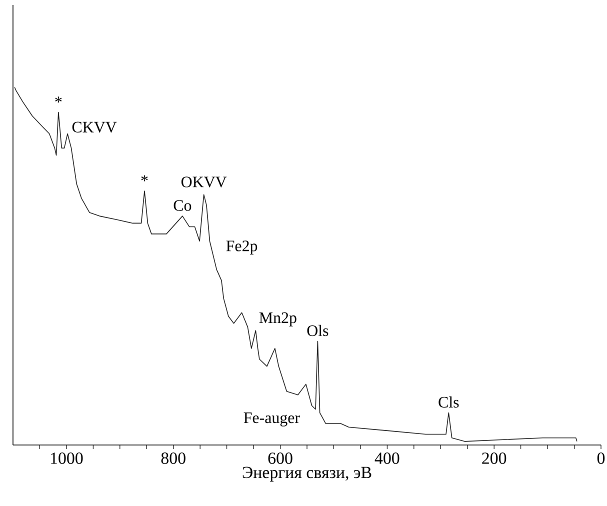 This screenshot has height=506, width=607. What do you see at coordinates (494, 458) in the screenshot?
I see `x-tick-label: 200` at bounding box center [494, 458].